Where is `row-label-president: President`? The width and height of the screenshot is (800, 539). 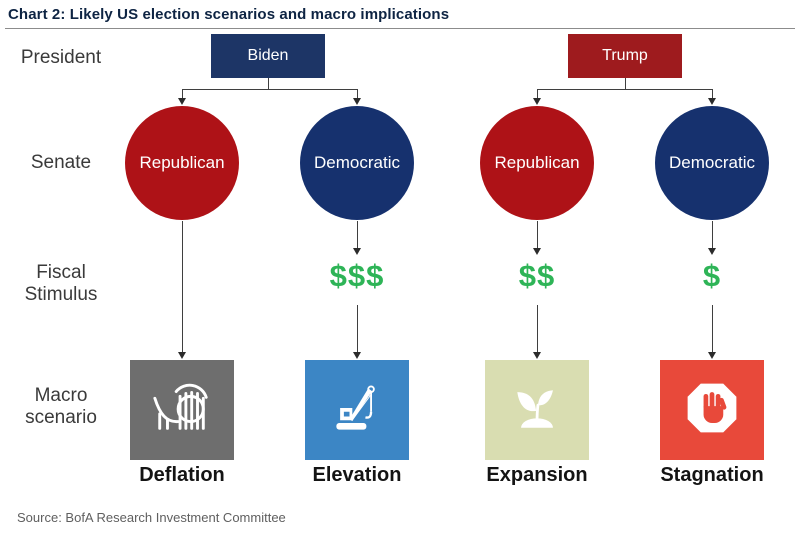
row-label-president: President is located at coordinates (61, 57).